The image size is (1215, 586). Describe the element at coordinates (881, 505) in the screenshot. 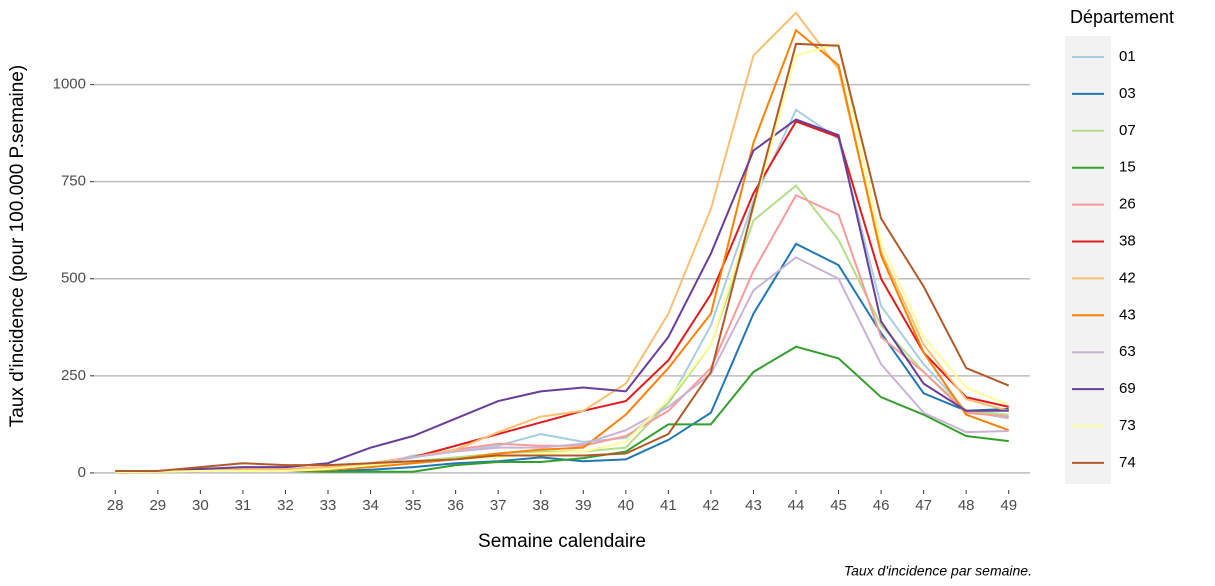

I see `x-tick-label: 46` at that location.